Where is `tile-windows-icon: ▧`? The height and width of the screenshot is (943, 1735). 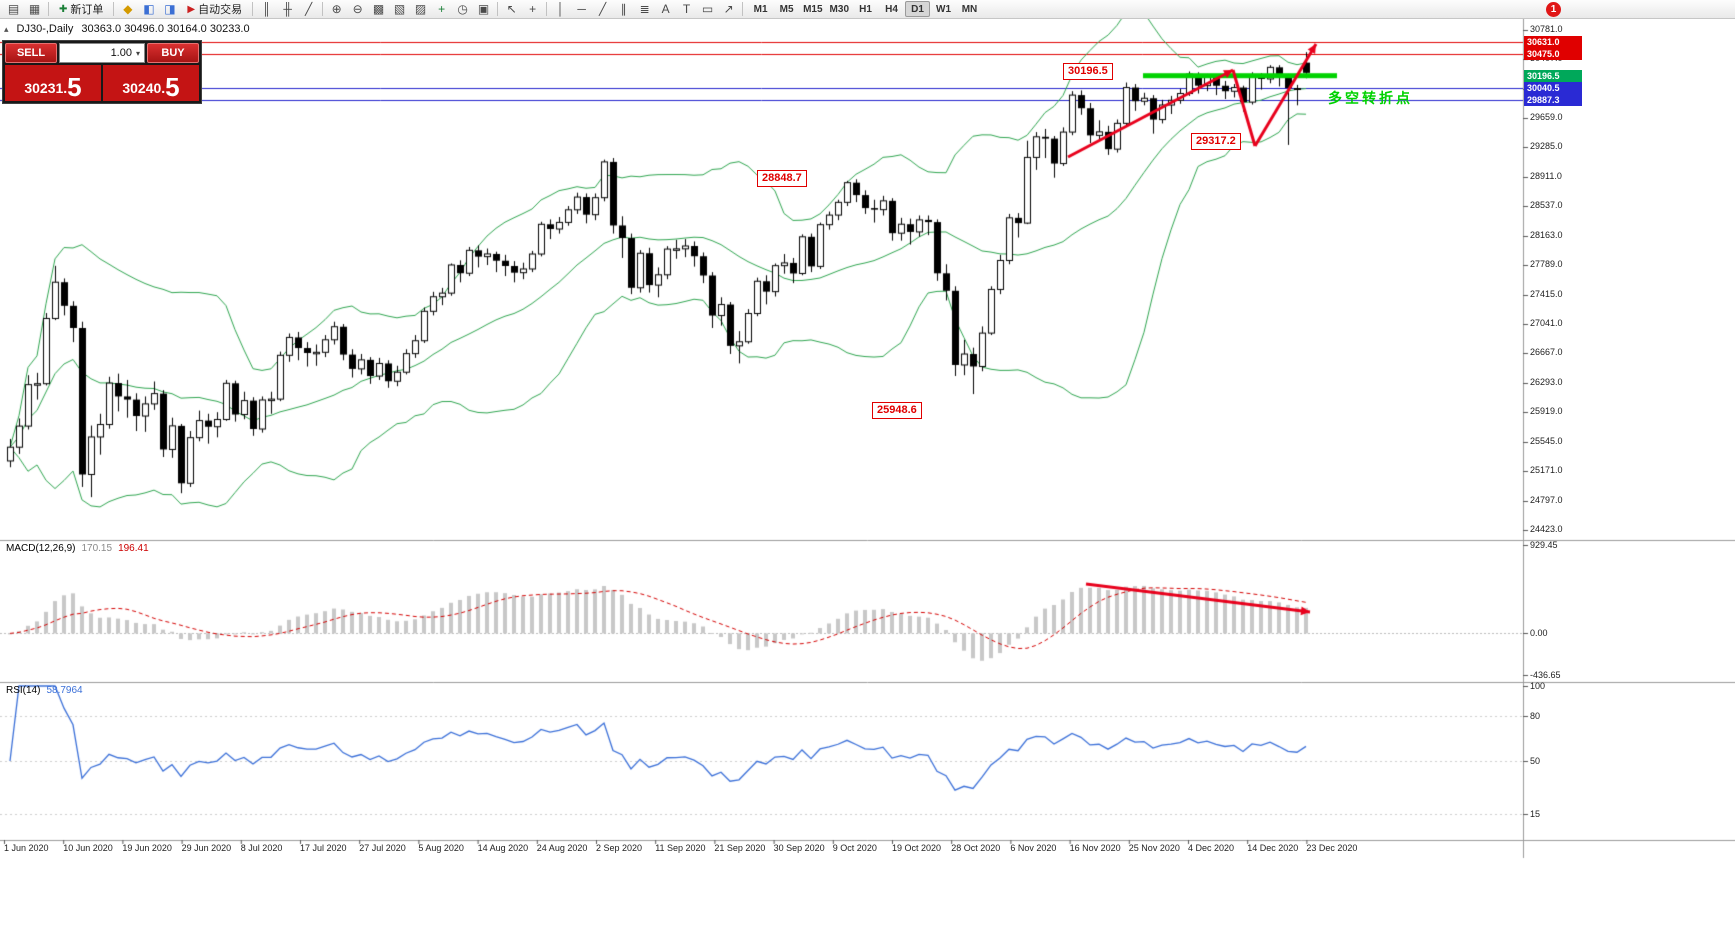
tile-windows-icon: ▧ is located at coordinates (399, 9).